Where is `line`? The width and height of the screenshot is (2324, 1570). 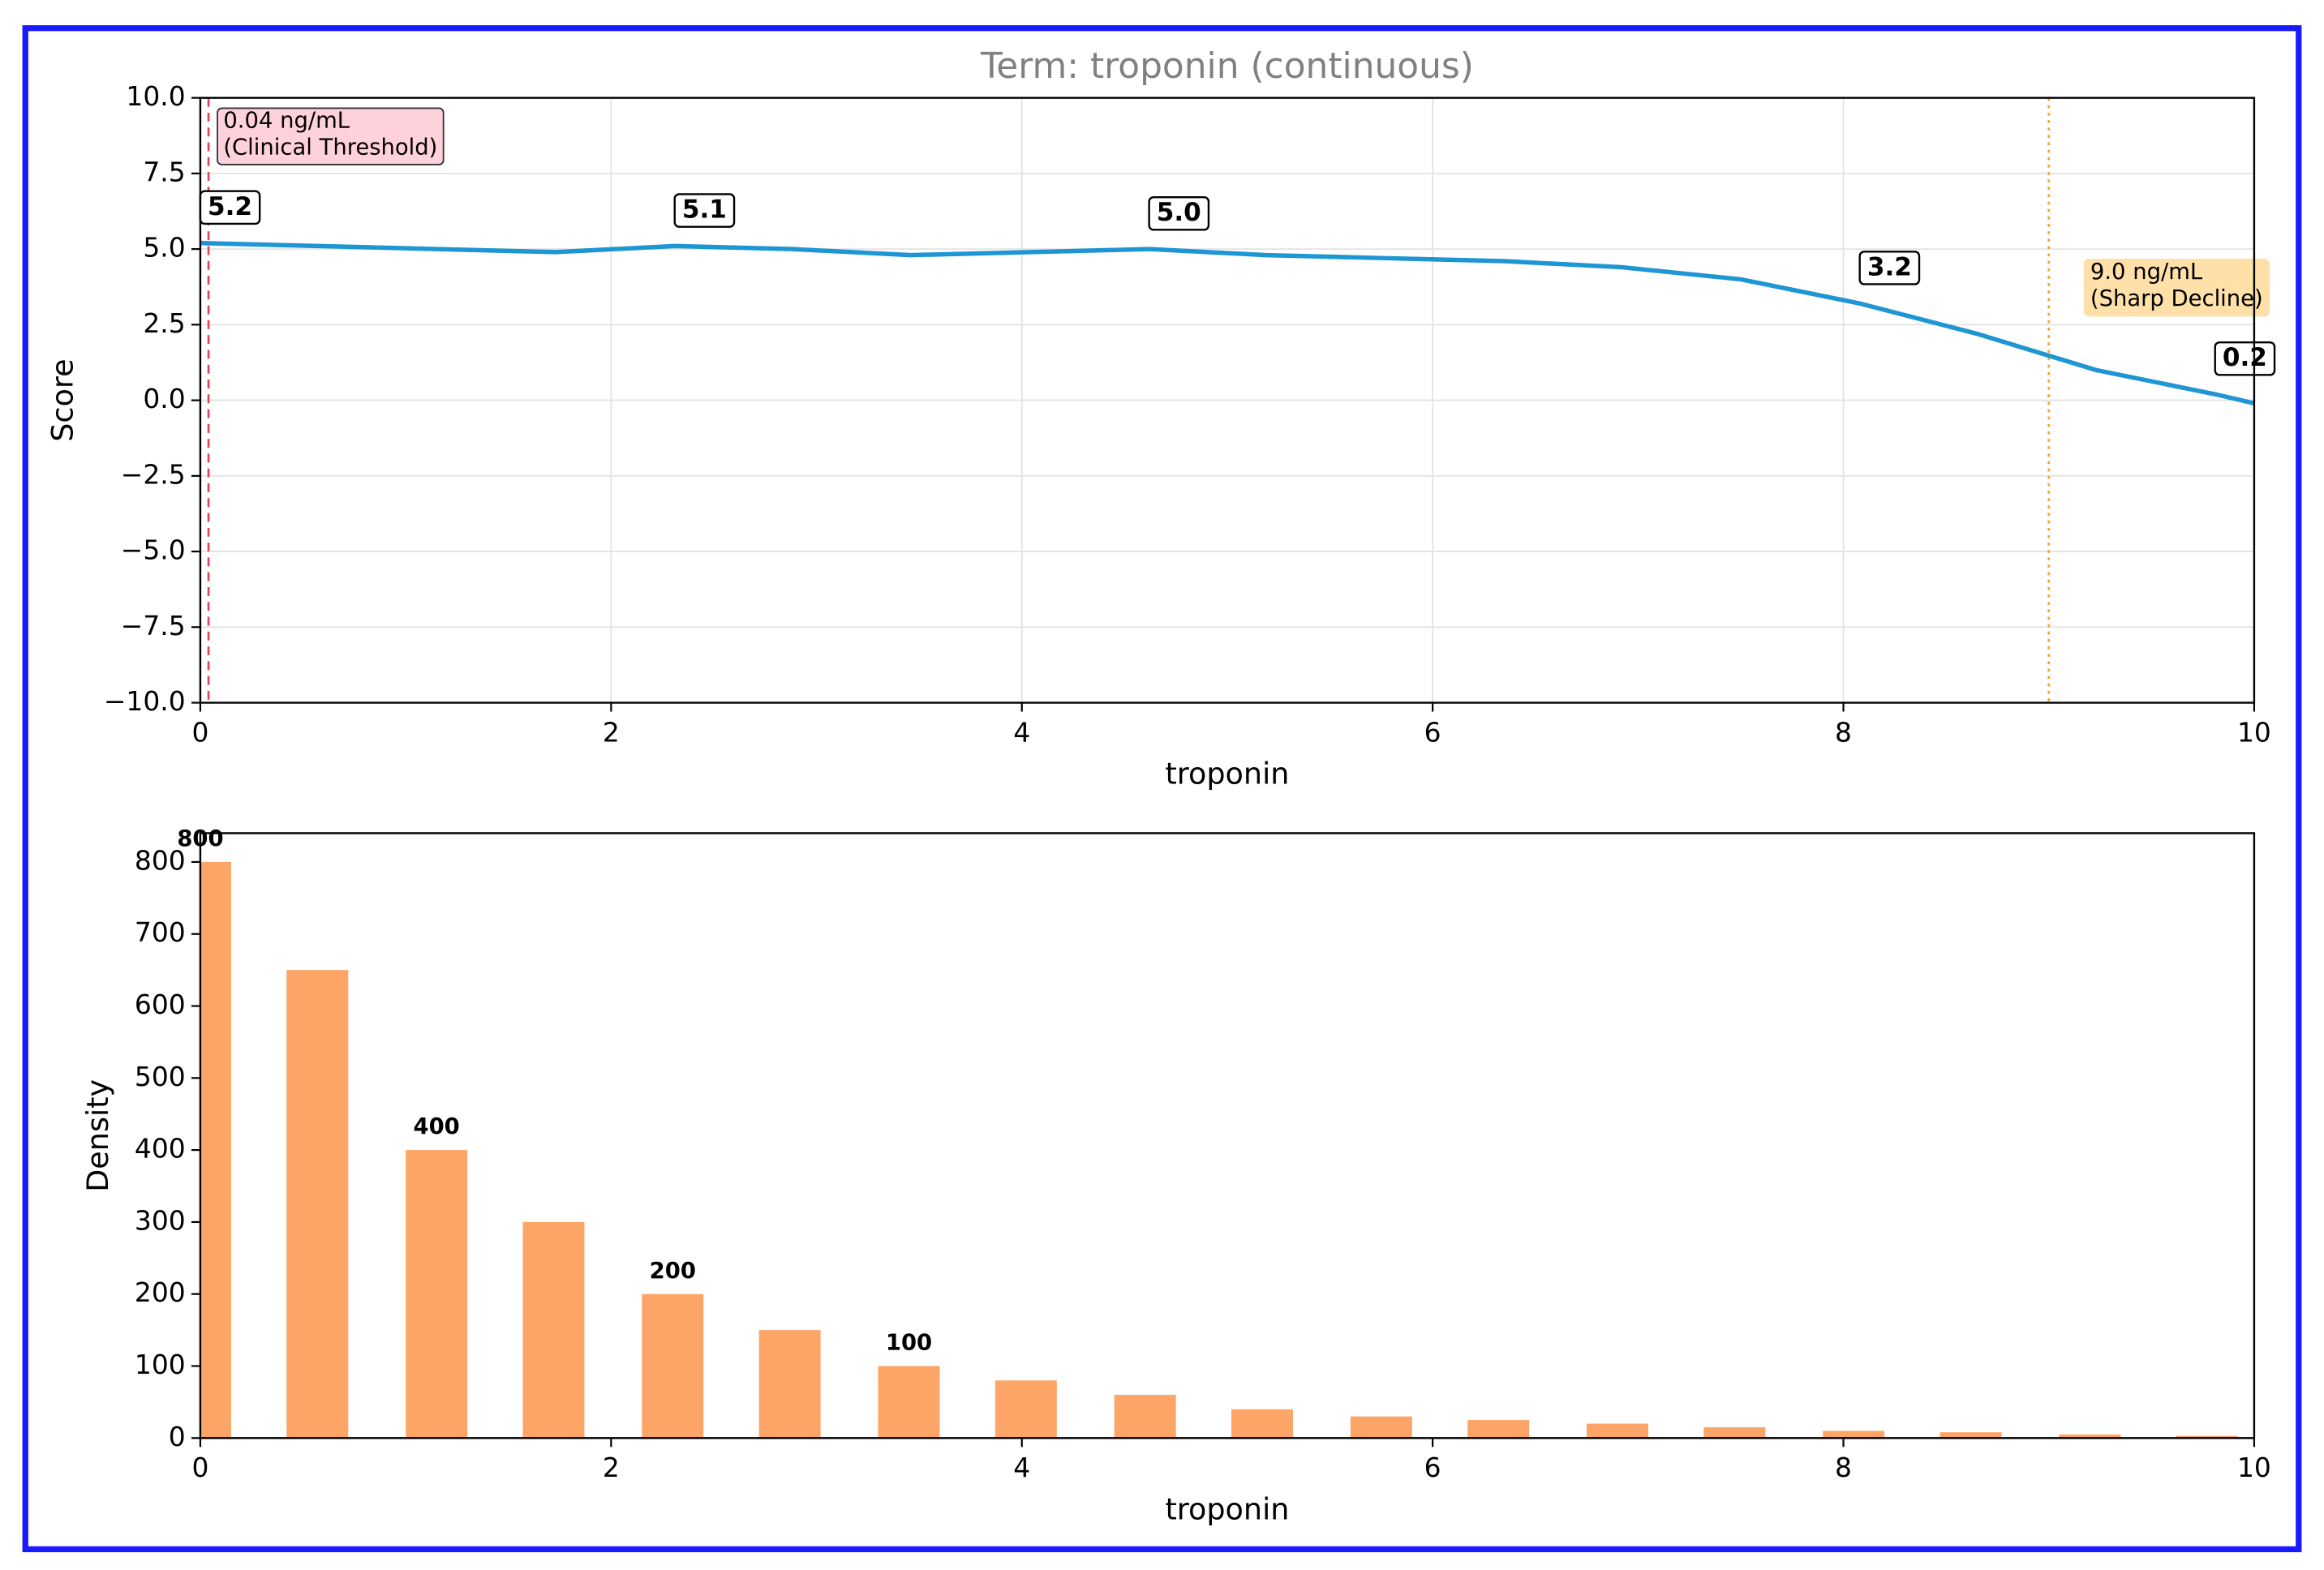 line is located at coordinates (1227, 322).